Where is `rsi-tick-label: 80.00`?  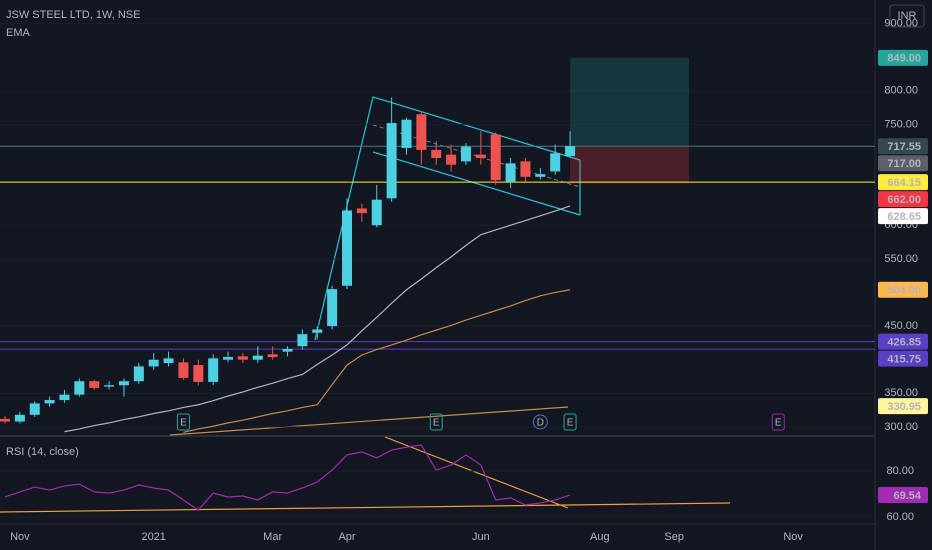 rsi-tick-label: 80.00 is located at coordinates (900, 471).